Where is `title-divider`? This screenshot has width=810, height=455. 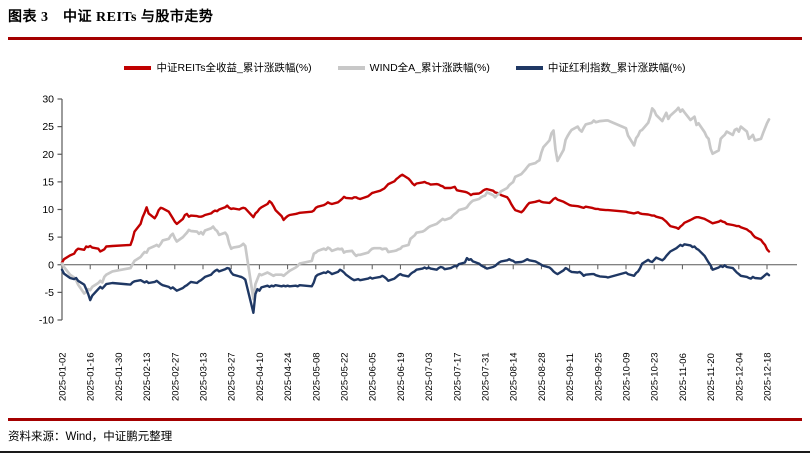
title-divider is located at coordinates (405, 38).